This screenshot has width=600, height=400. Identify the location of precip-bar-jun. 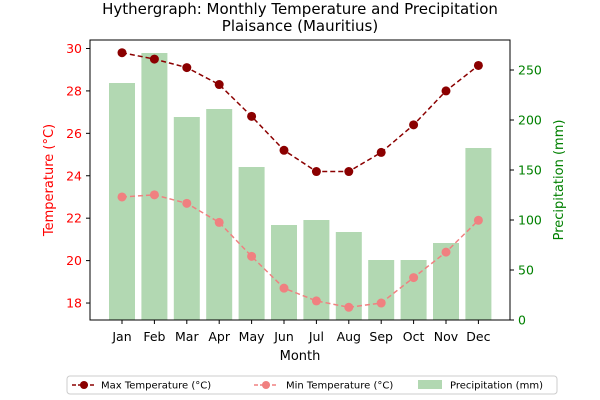
(284, 272).